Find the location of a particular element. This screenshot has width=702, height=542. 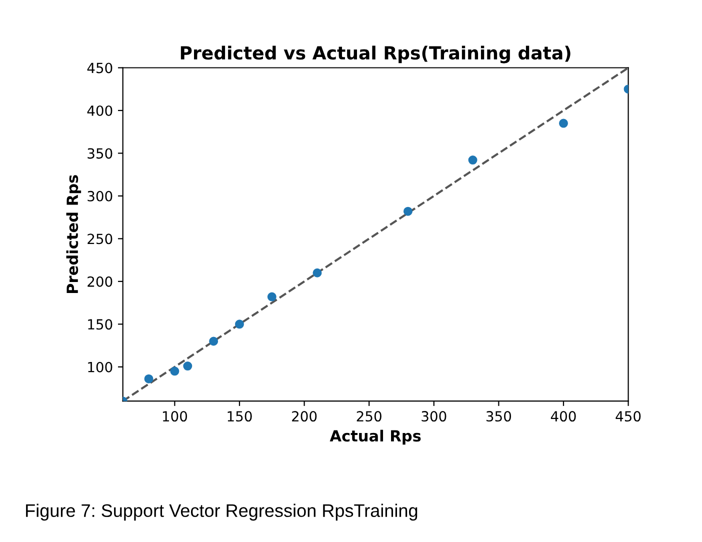

x-tick-label: 100 is located at coordinates (175, 416).